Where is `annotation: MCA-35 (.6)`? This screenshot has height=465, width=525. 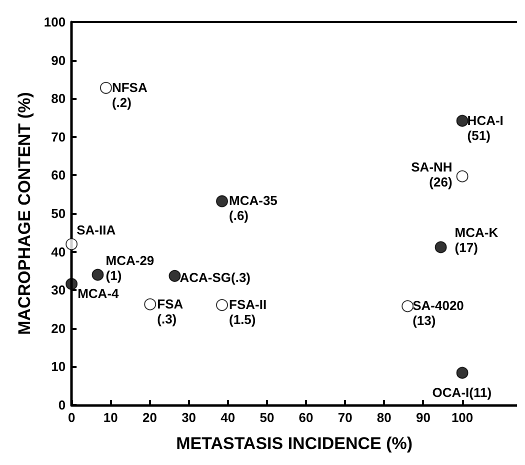
annotation: MCA-35 (.6) is located at coordinates (253, 208).